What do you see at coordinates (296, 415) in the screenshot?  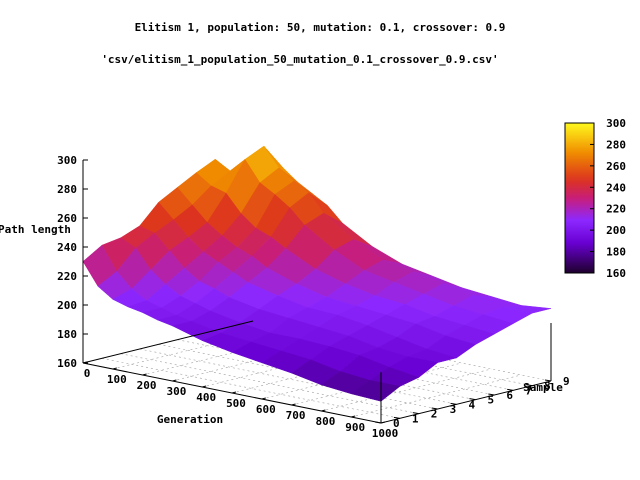 I see `x-tick-label: 700` at bounding box center [296, 415].